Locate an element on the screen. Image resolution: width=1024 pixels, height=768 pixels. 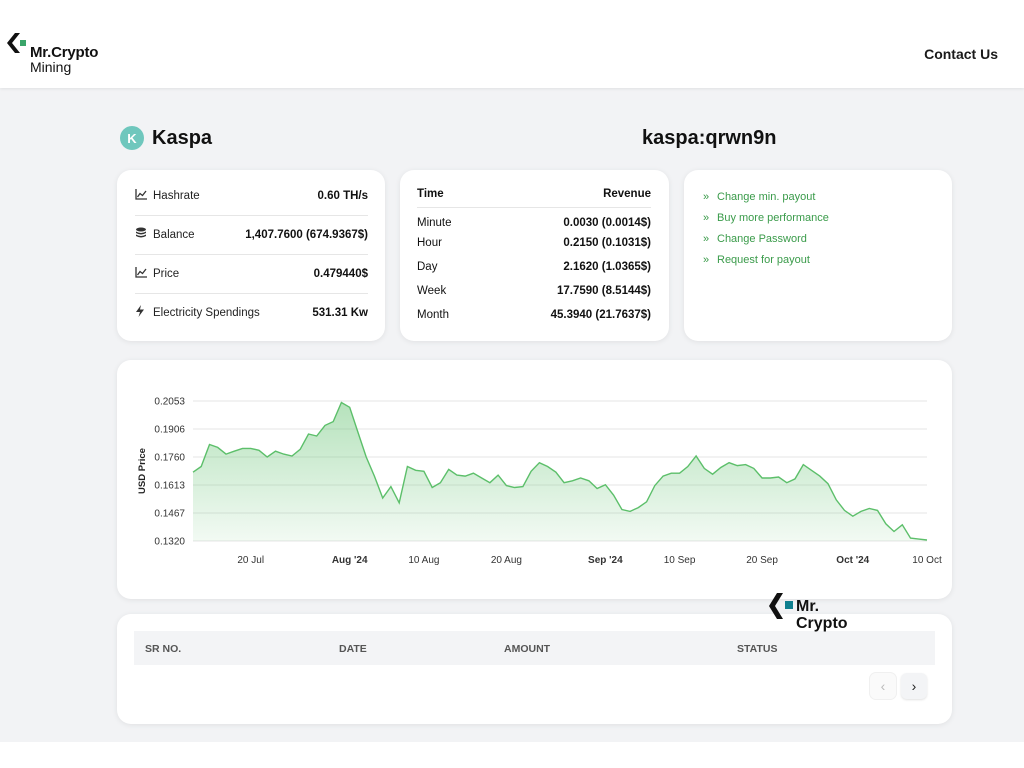
stat-label: Electricity Spendings is located at coordinates (206, 312).